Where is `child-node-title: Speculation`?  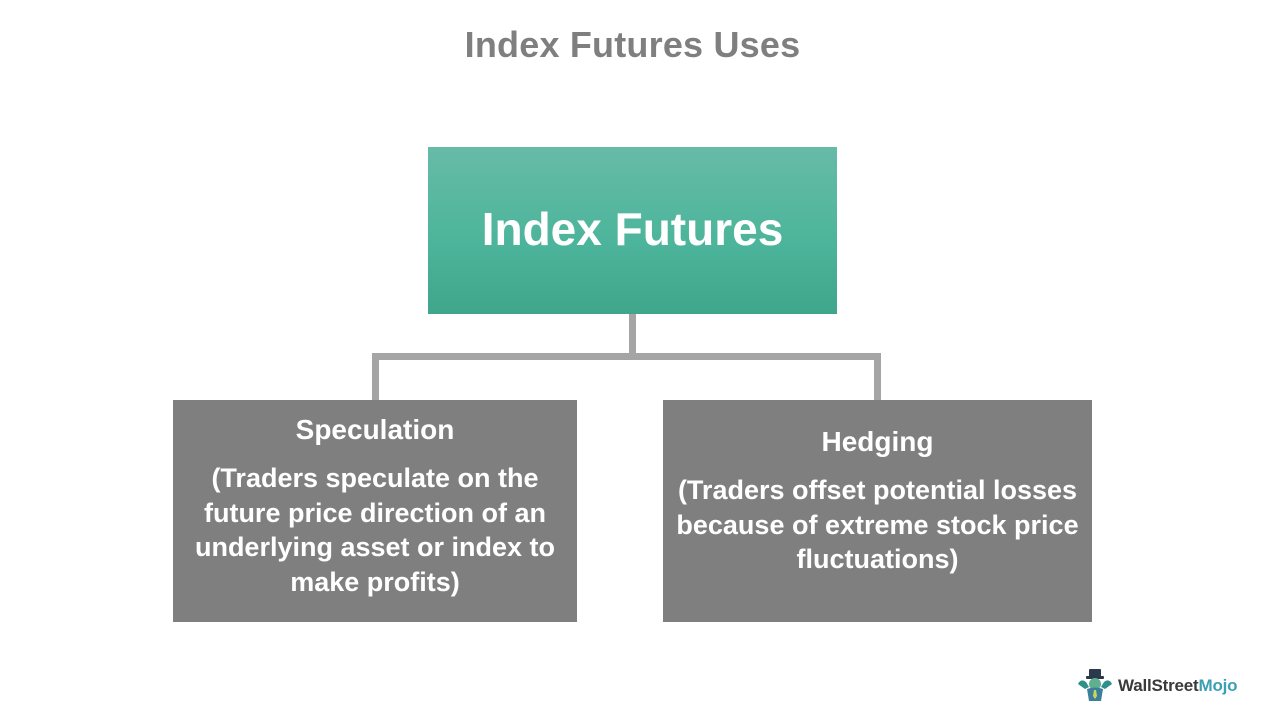
child-node-title: Speculation is located at coordinates (375, 429).